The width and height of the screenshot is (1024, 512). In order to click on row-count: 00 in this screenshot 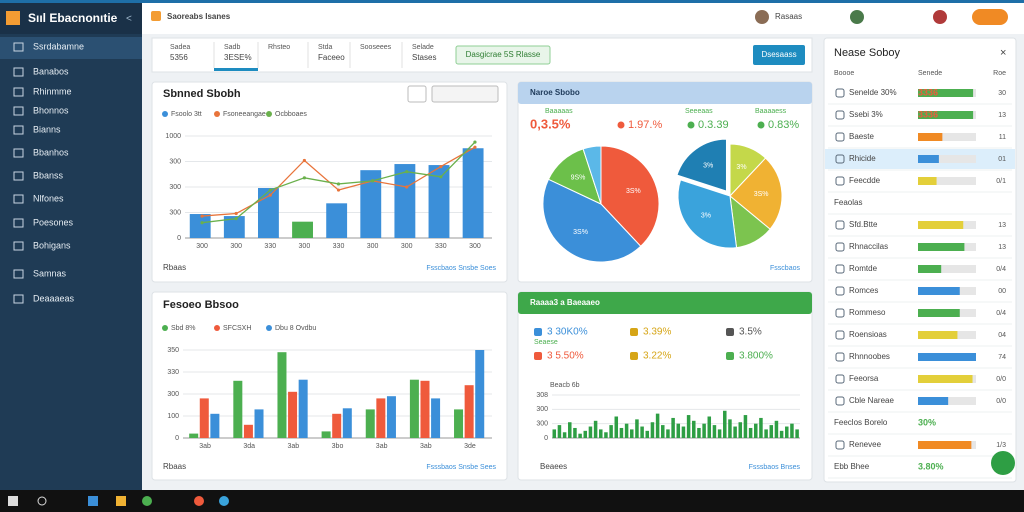, I will do `click(1002, 291)`.